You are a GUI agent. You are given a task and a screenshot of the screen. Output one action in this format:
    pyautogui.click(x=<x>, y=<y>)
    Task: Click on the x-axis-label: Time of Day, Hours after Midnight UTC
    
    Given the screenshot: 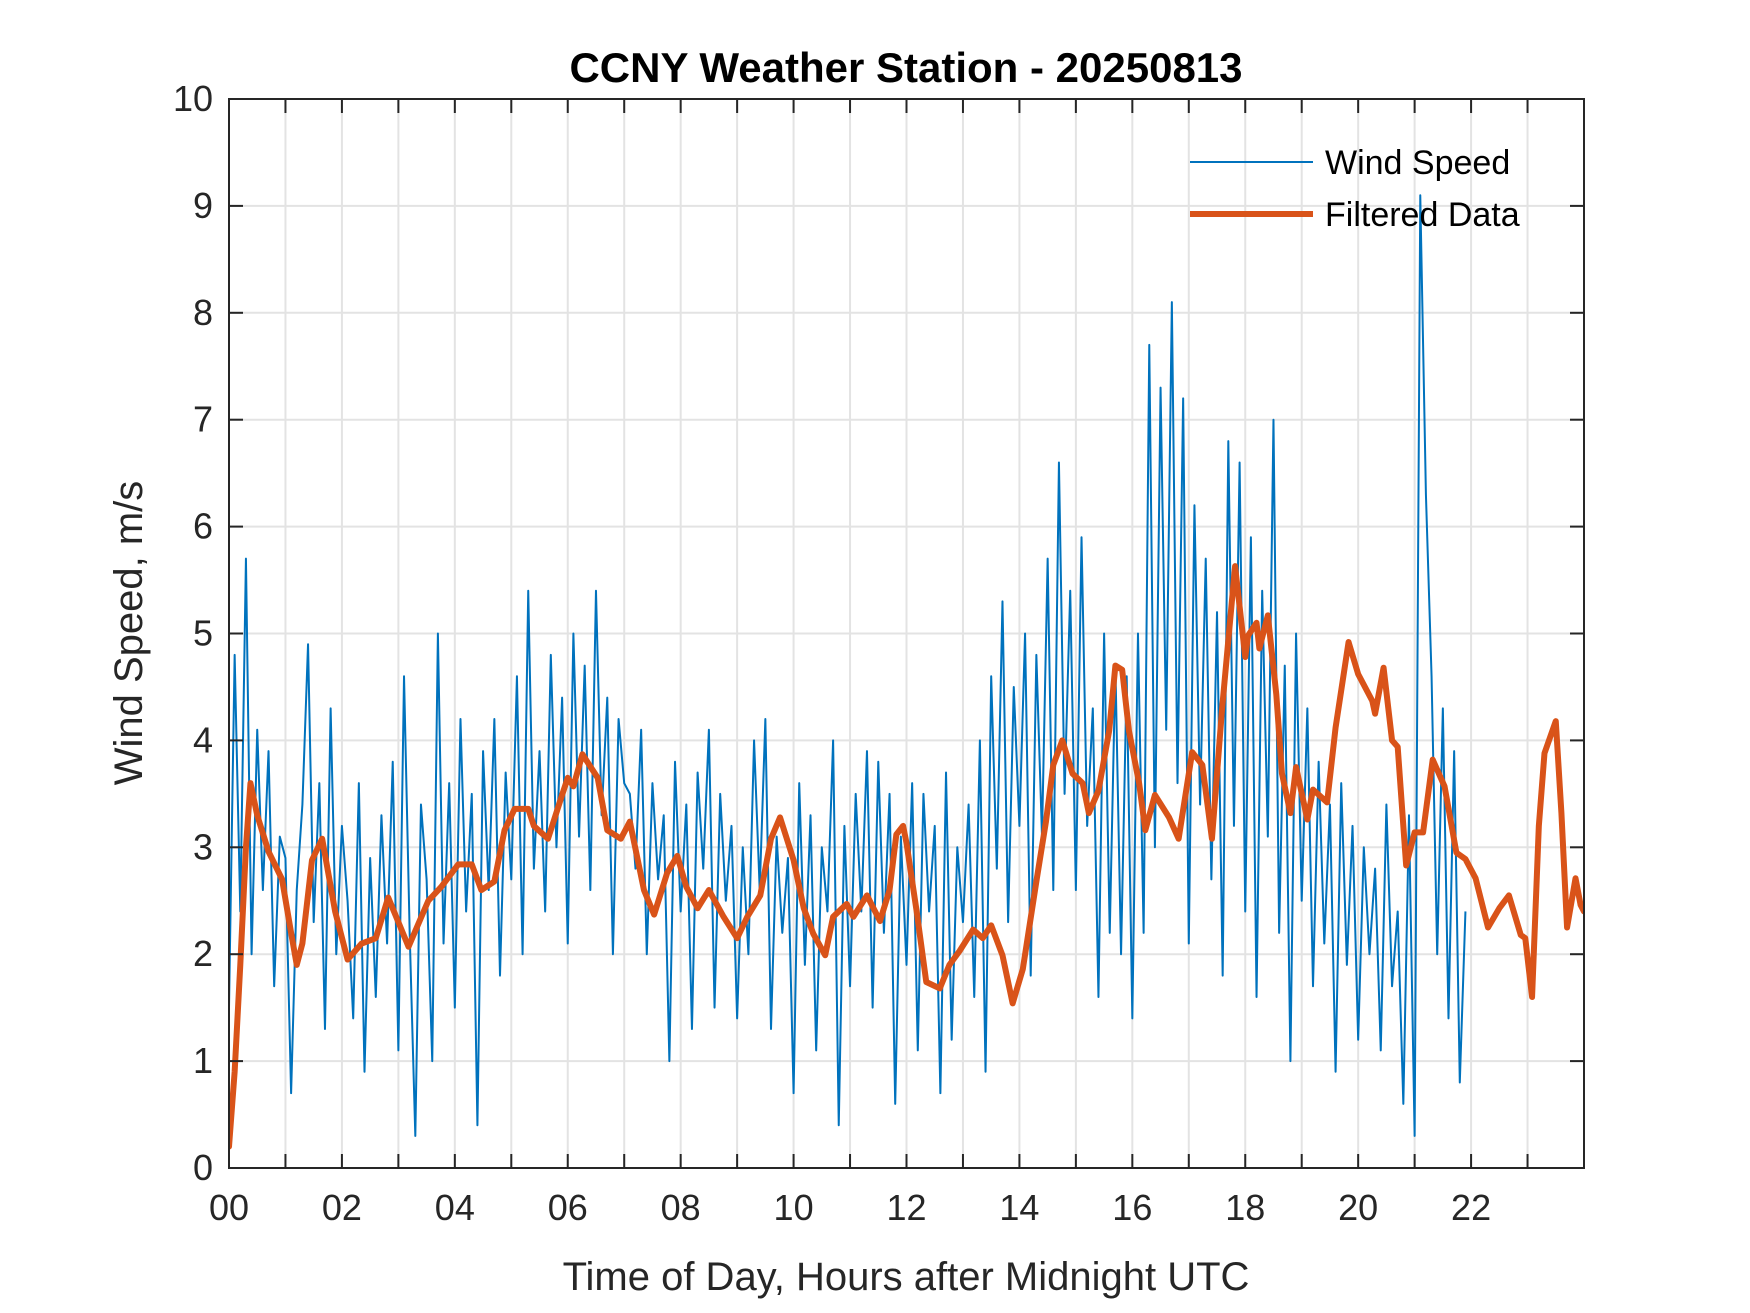 What is the action you would take?
    pyautogui.click(x=906, y=1277)
    